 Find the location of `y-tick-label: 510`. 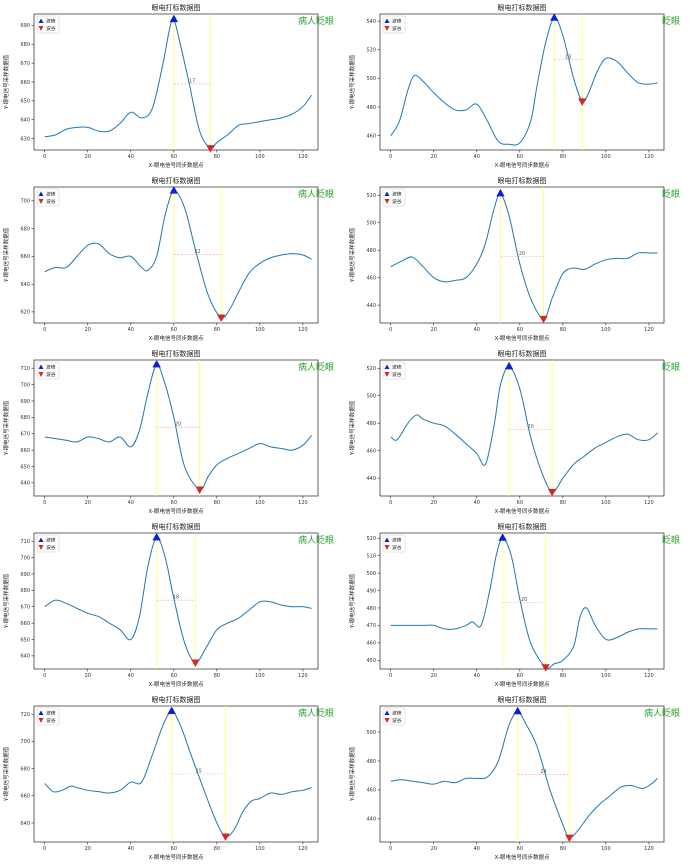

y-tick-label: 510 is located at coordinates (371, 556).